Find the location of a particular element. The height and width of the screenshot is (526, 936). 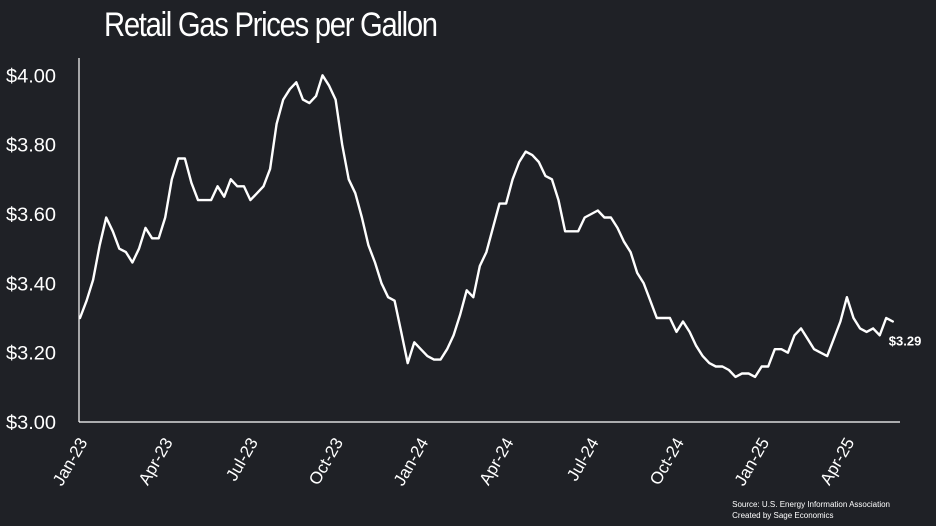

x-tick-label: Oct-24 is located at coordinates (667, 462).